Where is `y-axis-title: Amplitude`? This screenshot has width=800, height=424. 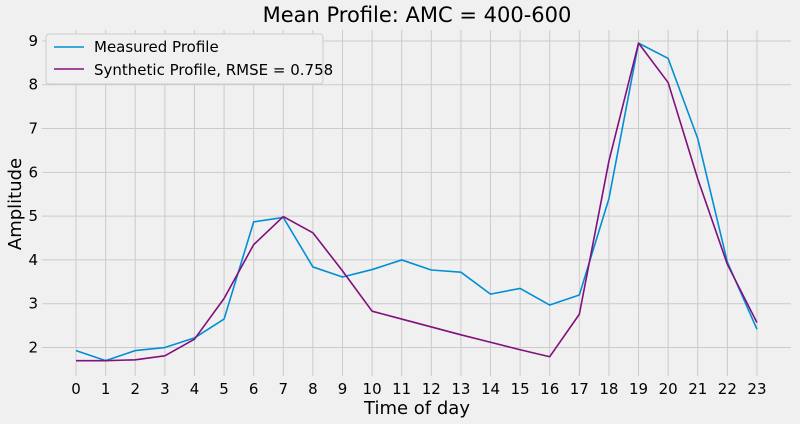 y-axis-title: Amplitude is located at coordinates (15, 204).